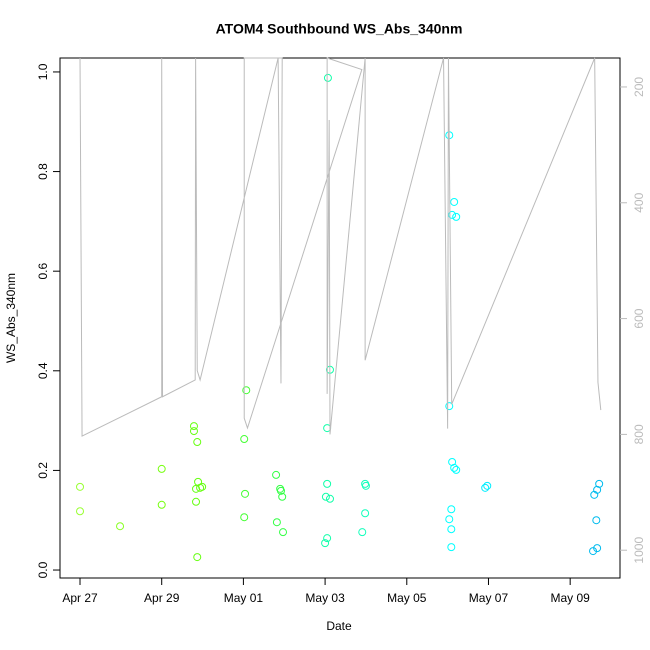  Describe the element at coordinates (639, 550) in the screenshot. I see `y2-tick-label: 1000` at that location.